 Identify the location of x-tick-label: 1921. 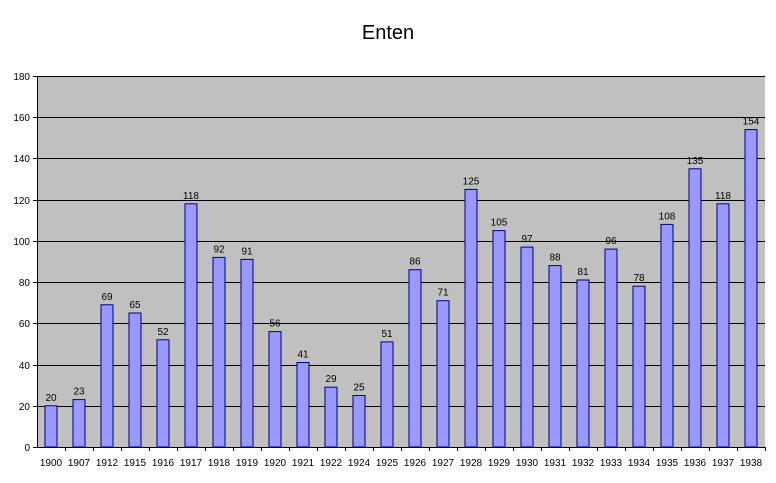
(303, 463).